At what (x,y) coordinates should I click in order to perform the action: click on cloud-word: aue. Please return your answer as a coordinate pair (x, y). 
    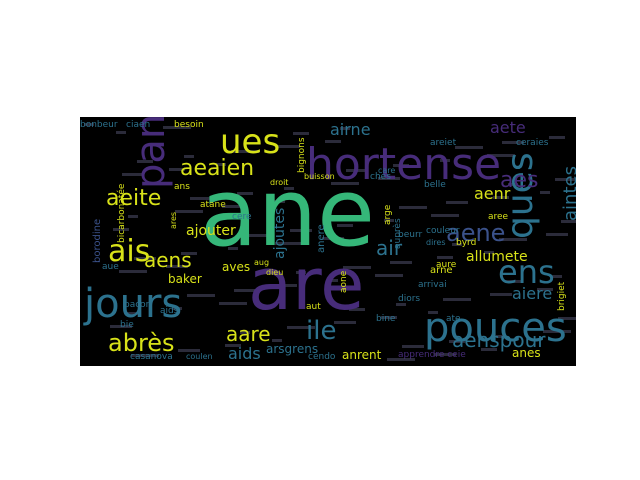
    Looking at the image, I should click on (110, 267).